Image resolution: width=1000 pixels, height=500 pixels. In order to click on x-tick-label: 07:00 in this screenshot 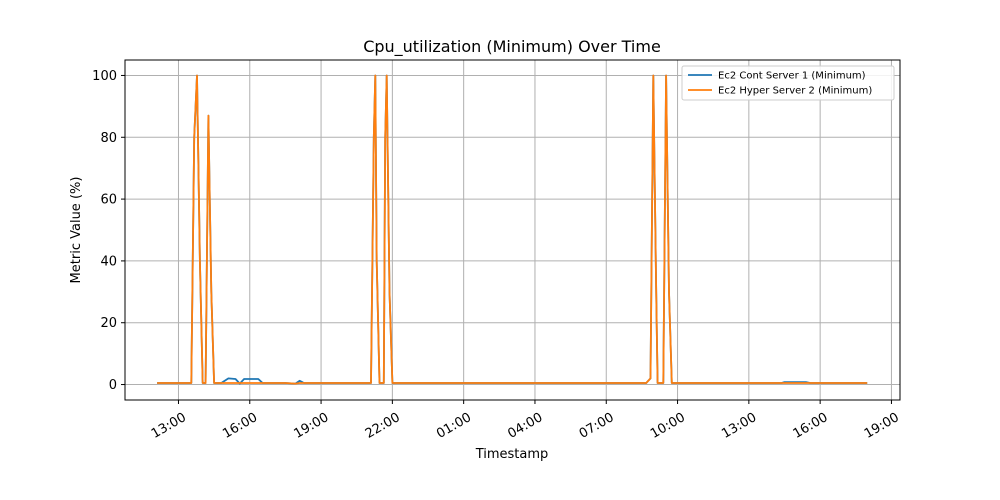, I will do `click(597, 426)`.